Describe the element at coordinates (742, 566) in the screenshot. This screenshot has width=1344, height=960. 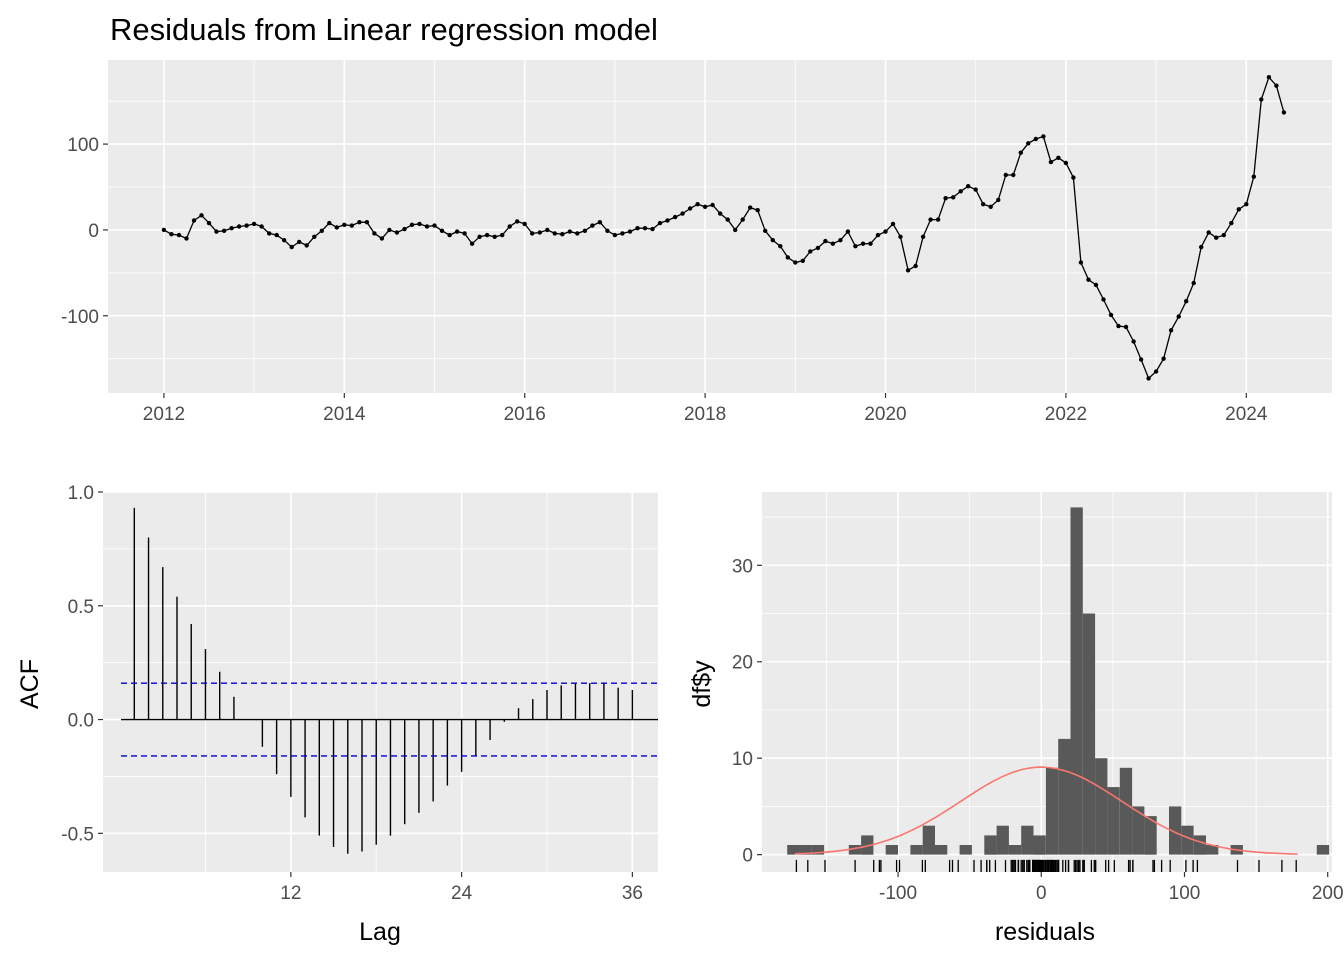
I see `y-tick-label: 30` at that location.